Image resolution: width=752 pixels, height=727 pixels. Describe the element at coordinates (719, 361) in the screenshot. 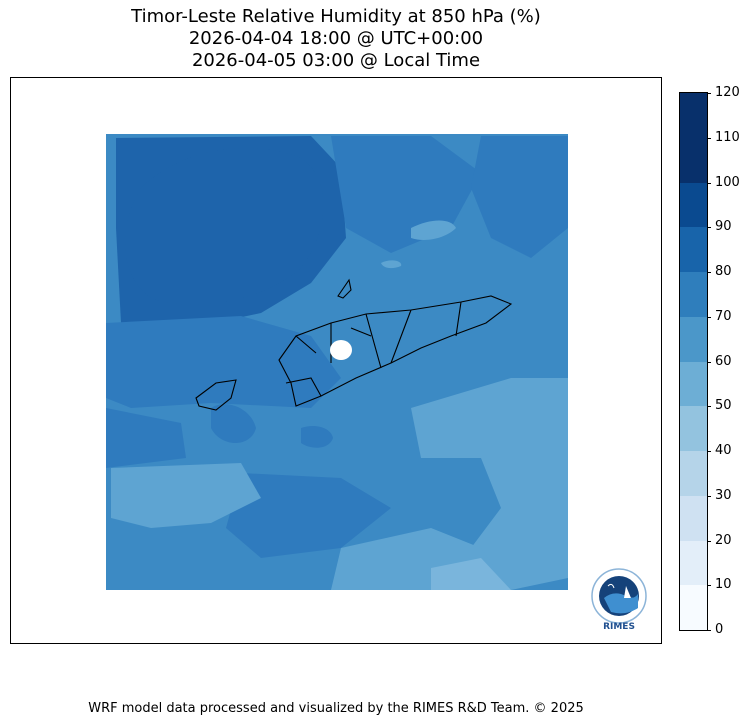

I see `colorbar-tick-label: 60` at that location.